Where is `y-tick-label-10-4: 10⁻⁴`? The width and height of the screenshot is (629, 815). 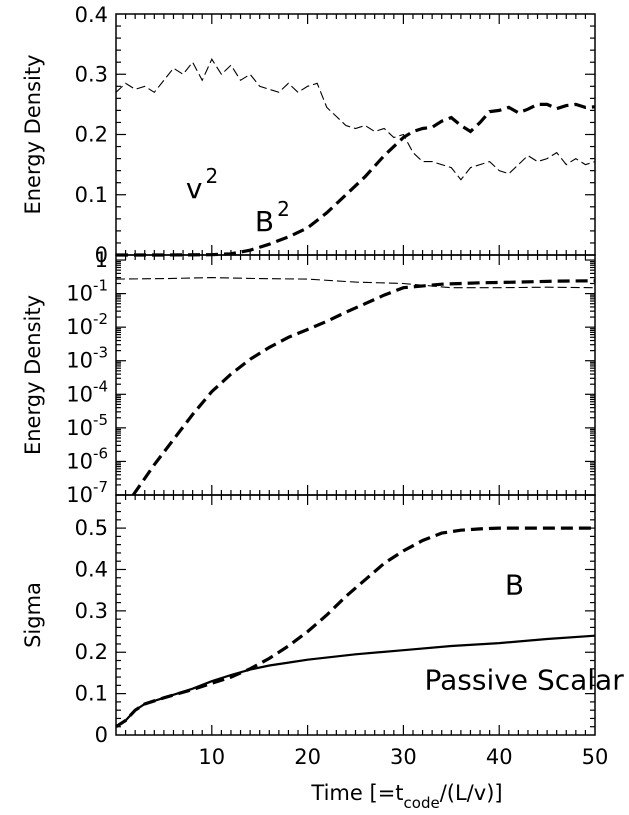 y-tick-label-10-4: 10⁻⁴ is located at coordinates (87, 391).